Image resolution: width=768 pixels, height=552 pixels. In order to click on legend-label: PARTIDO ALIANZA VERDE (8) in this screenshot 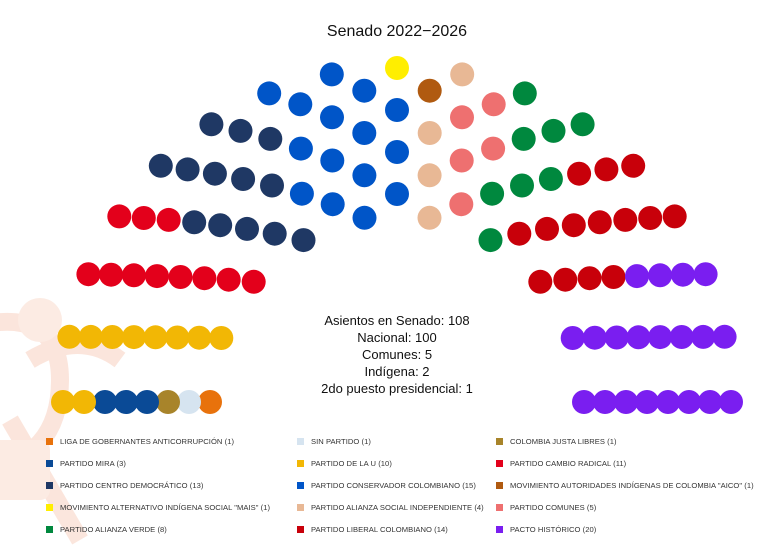, I will do `click(113, 529)`.